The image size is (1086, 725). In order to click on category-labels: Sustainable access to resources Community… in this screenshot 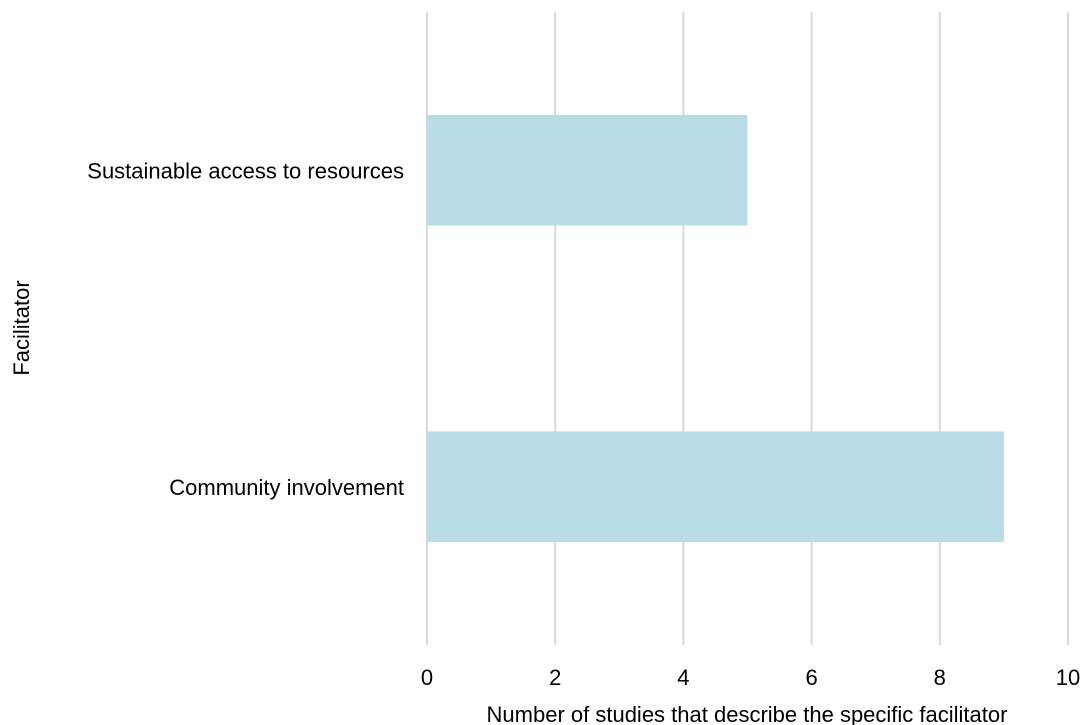, I will do `click(245, 329)`.